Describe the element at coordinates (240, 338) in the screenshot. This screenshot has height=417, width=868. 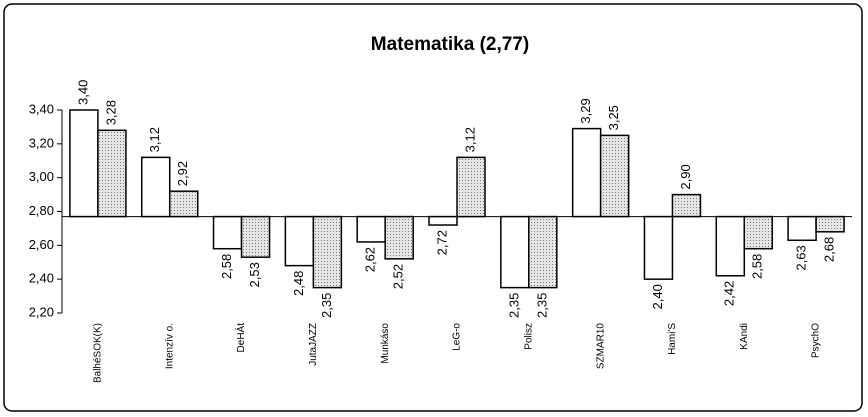
I see `x-tick-label: DeHÁt` at that location.